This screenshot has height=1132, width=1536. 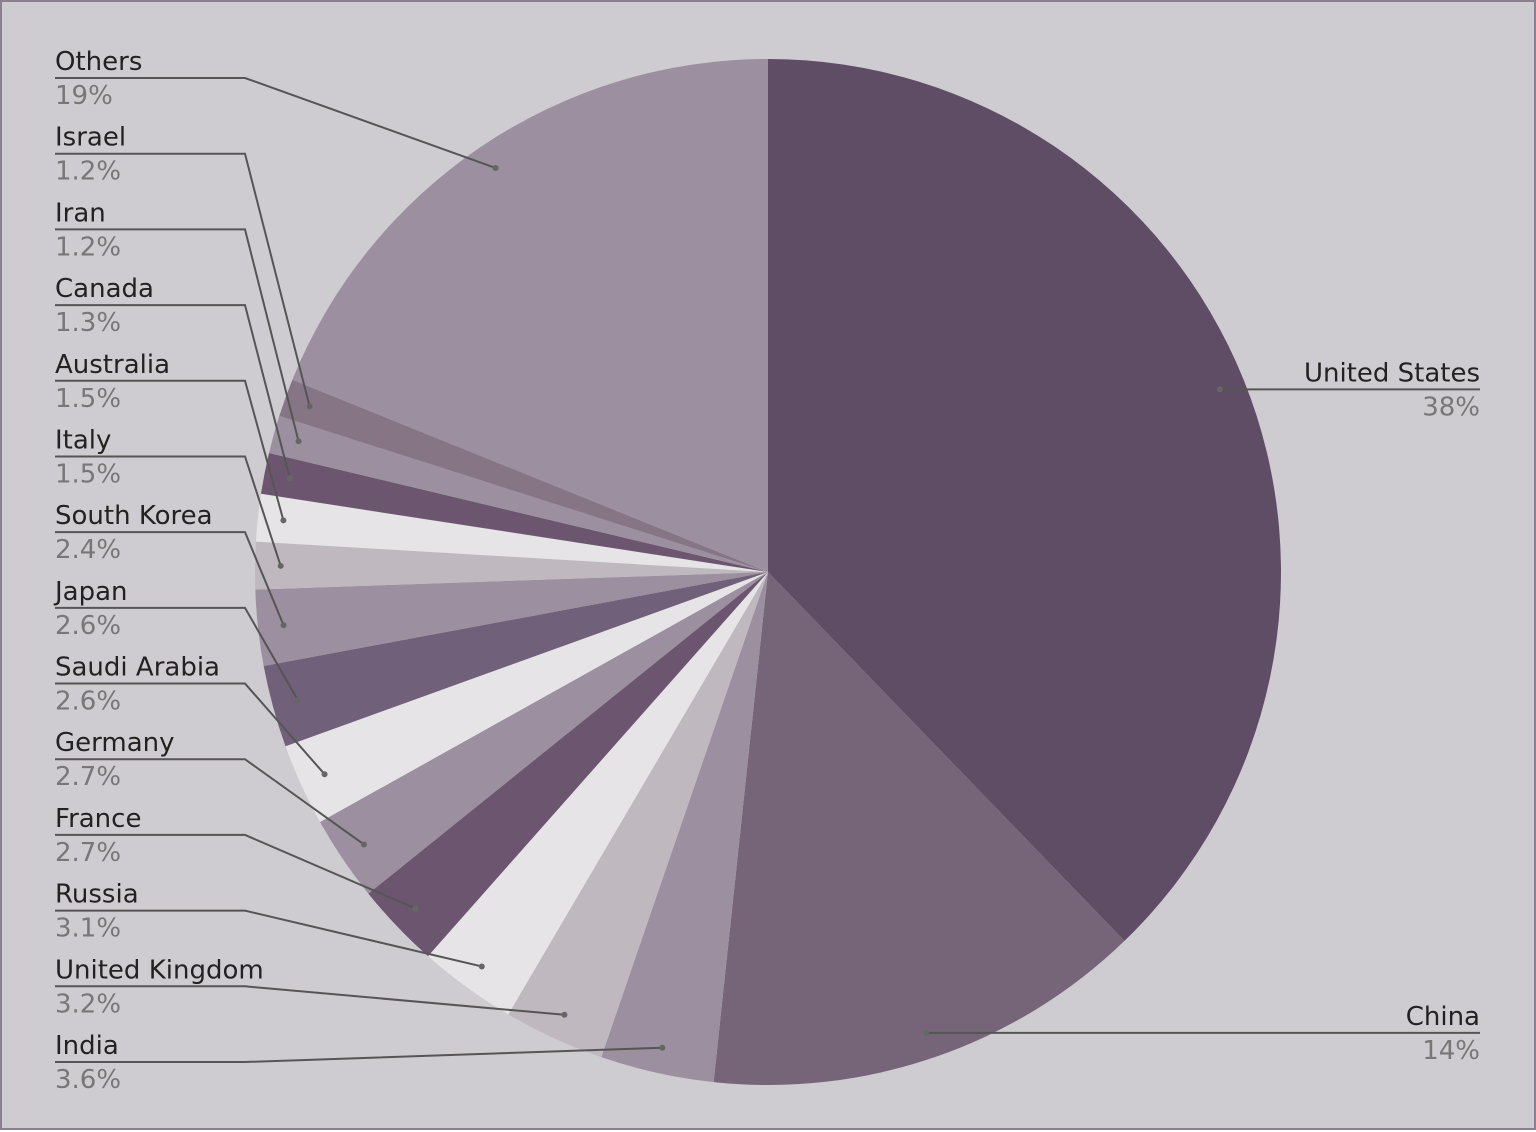 I want to click on slice-value-label: 2.4%, so click(x=88, y=550).